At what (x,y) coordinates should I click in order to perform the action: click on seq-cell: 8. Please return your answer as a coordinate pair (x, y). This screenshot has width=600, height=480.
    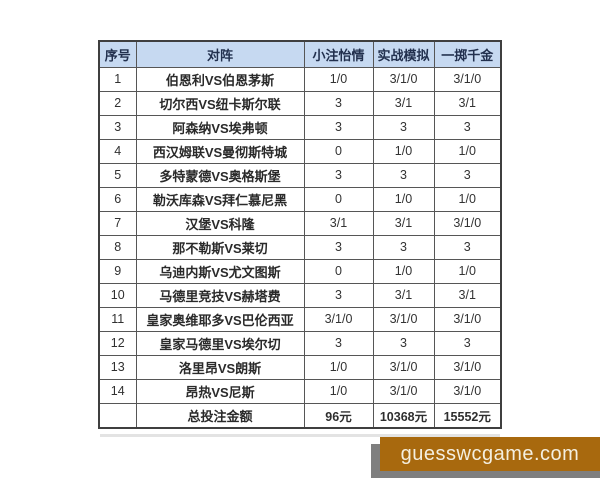
    Looking at the image, I should click on (117, 247).